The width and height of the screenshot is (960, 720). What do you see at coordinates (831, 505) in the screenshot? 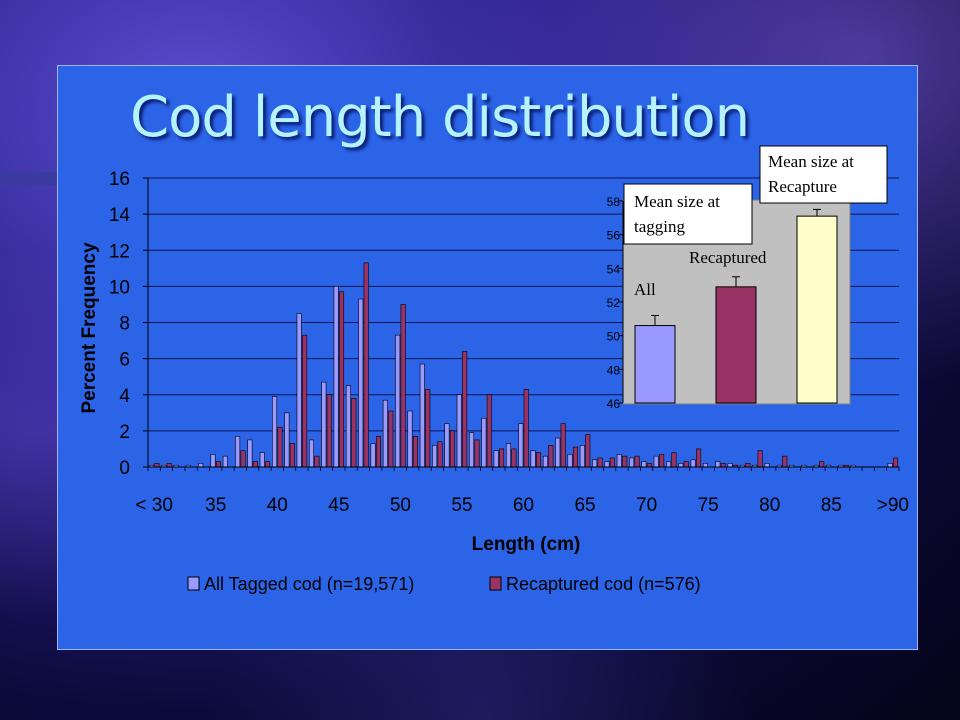
I see `x-tick-label: 85` at bounding box center [831, 505].